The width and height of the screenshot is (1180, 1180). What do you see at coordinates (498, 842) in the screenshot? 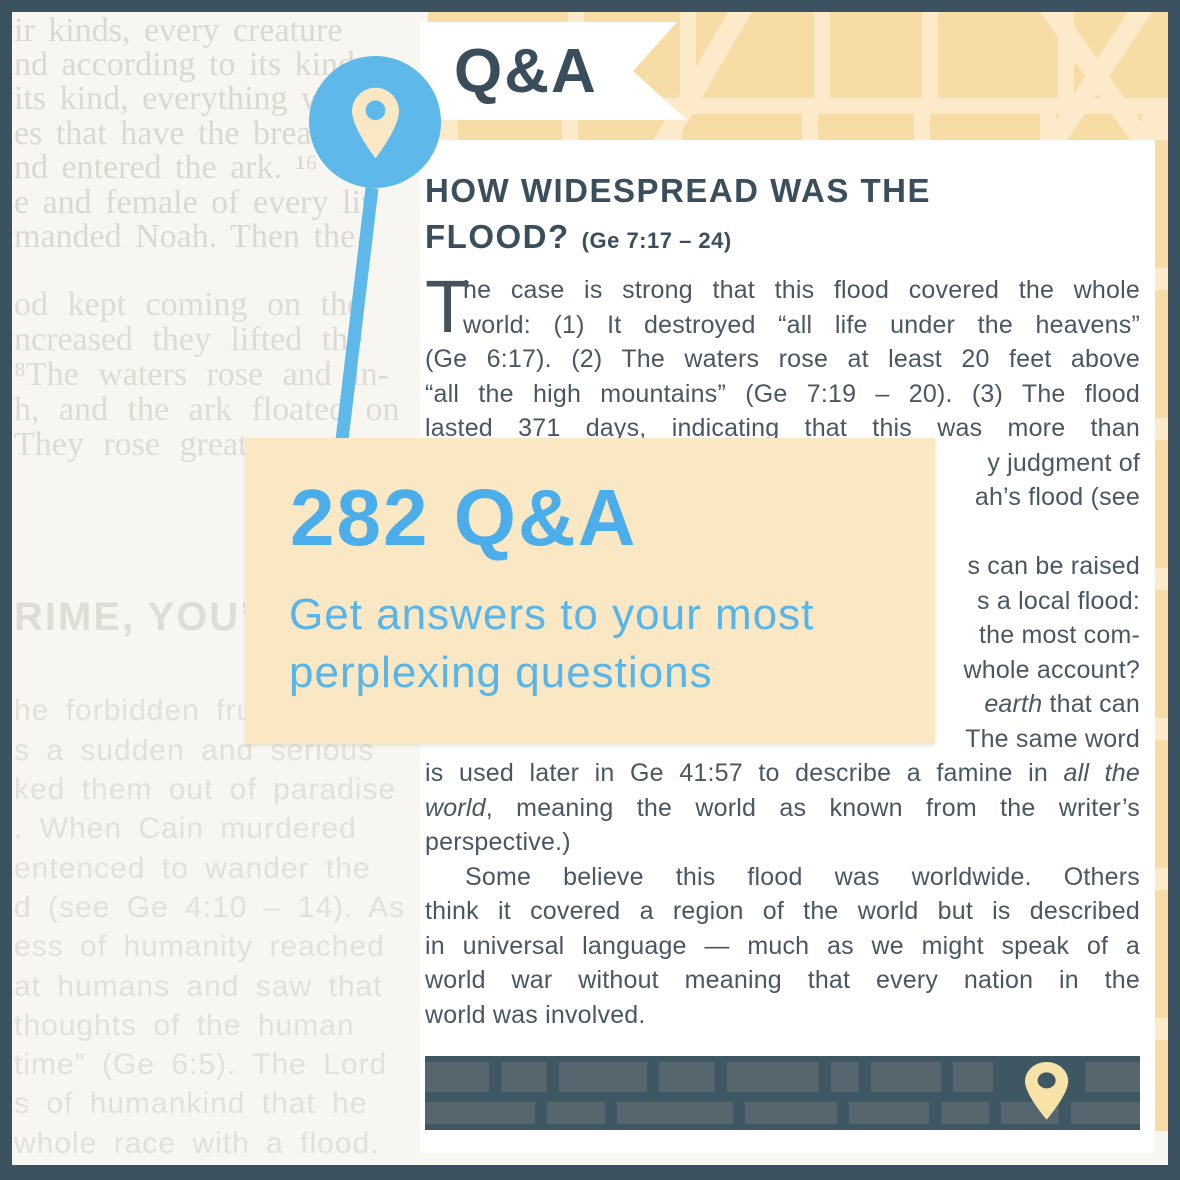
I see `body-line: perspective.)` at bounding box center [498, 842].